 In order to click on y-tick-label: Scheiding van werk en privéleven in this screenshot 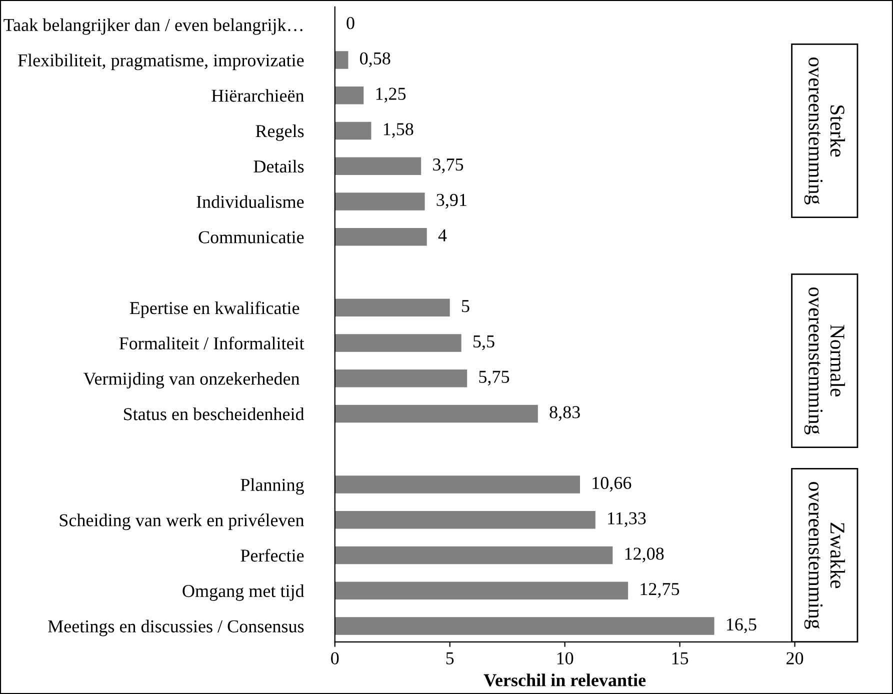, I will do `click(182, 522)`.